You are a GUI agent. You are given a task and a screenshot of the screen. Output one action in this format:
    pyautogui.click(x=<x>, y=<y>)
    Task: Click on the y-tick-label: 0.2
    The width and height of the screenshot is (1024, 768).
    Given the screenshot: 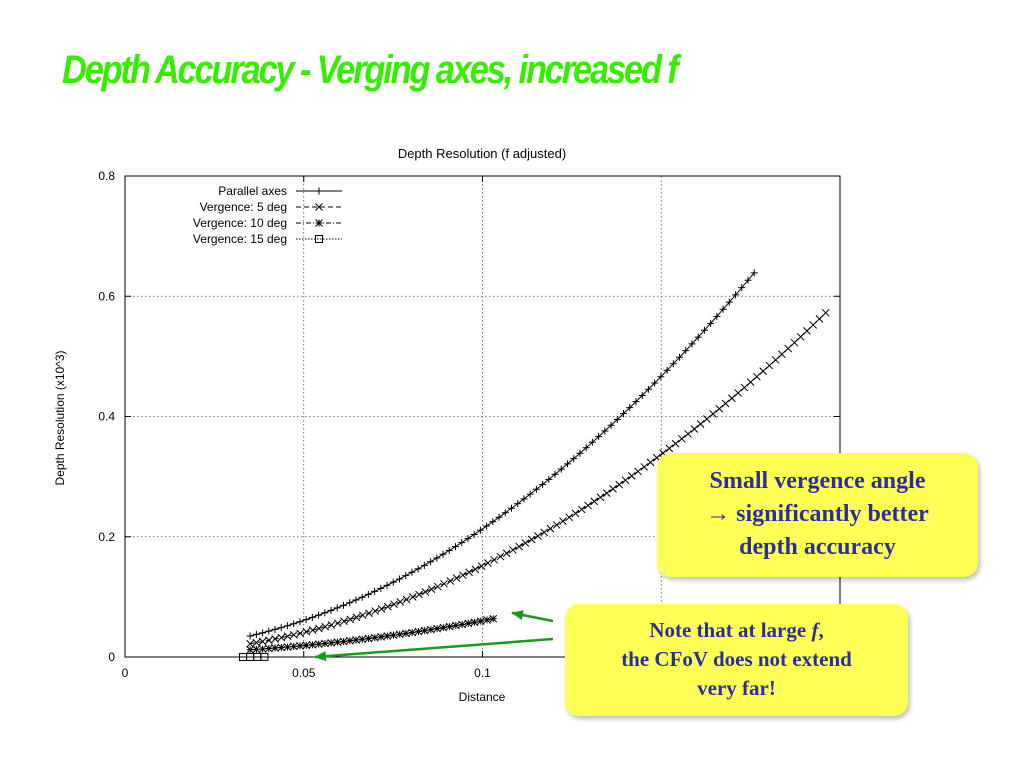 What is the action you would take?
    pyautogui.click(x=106, y=537)
    